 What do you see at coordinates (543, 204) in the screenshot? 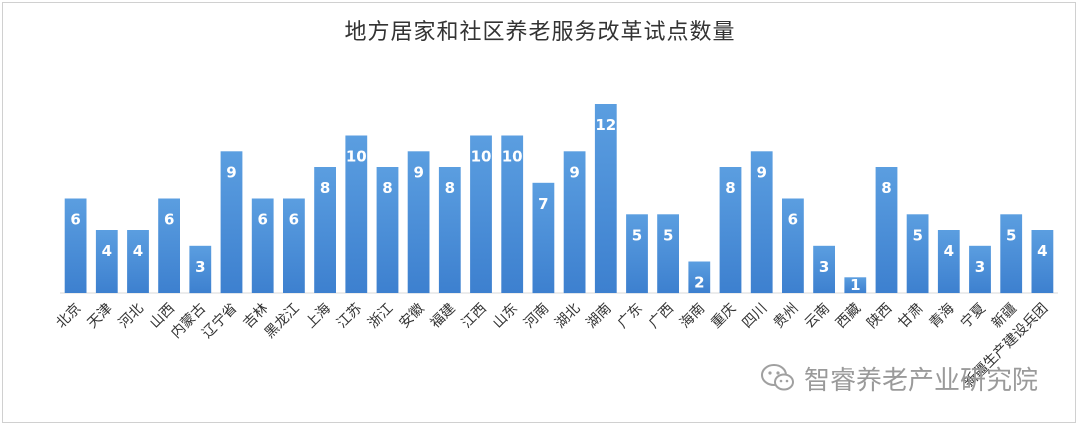
I see `data-label-15: 7` at bounding box center [543, 204].